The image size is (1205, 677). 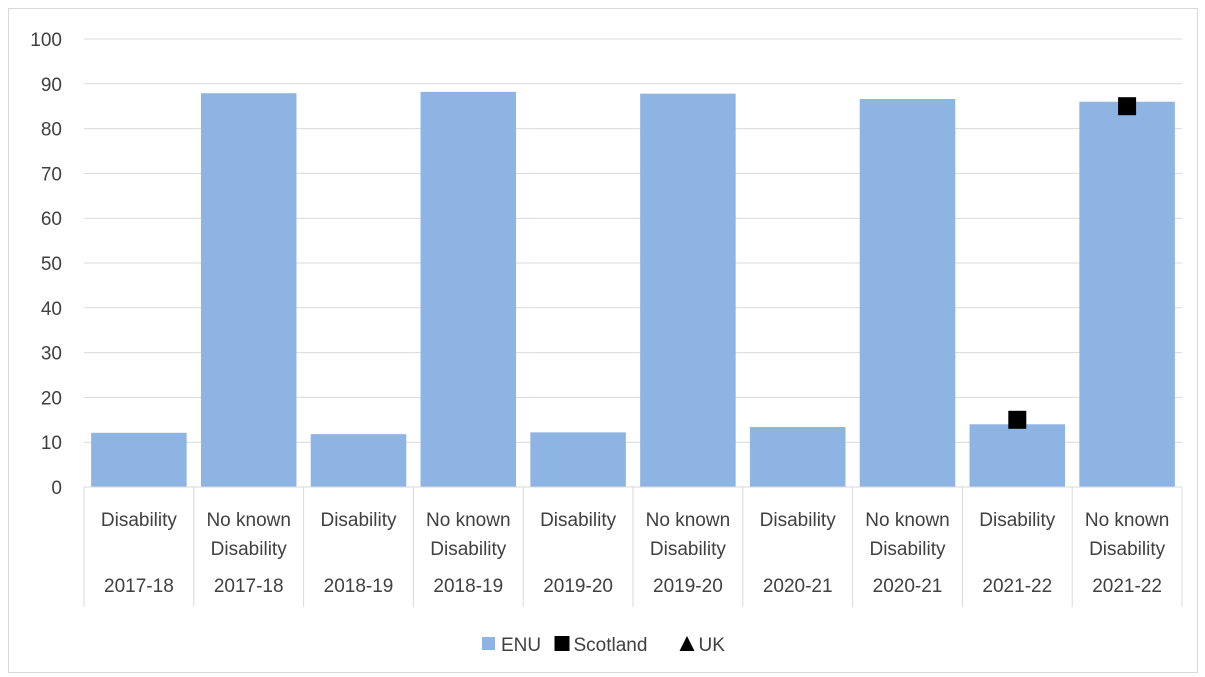 I want to click on y-tick-label: 20, so click(x=51, y=398).